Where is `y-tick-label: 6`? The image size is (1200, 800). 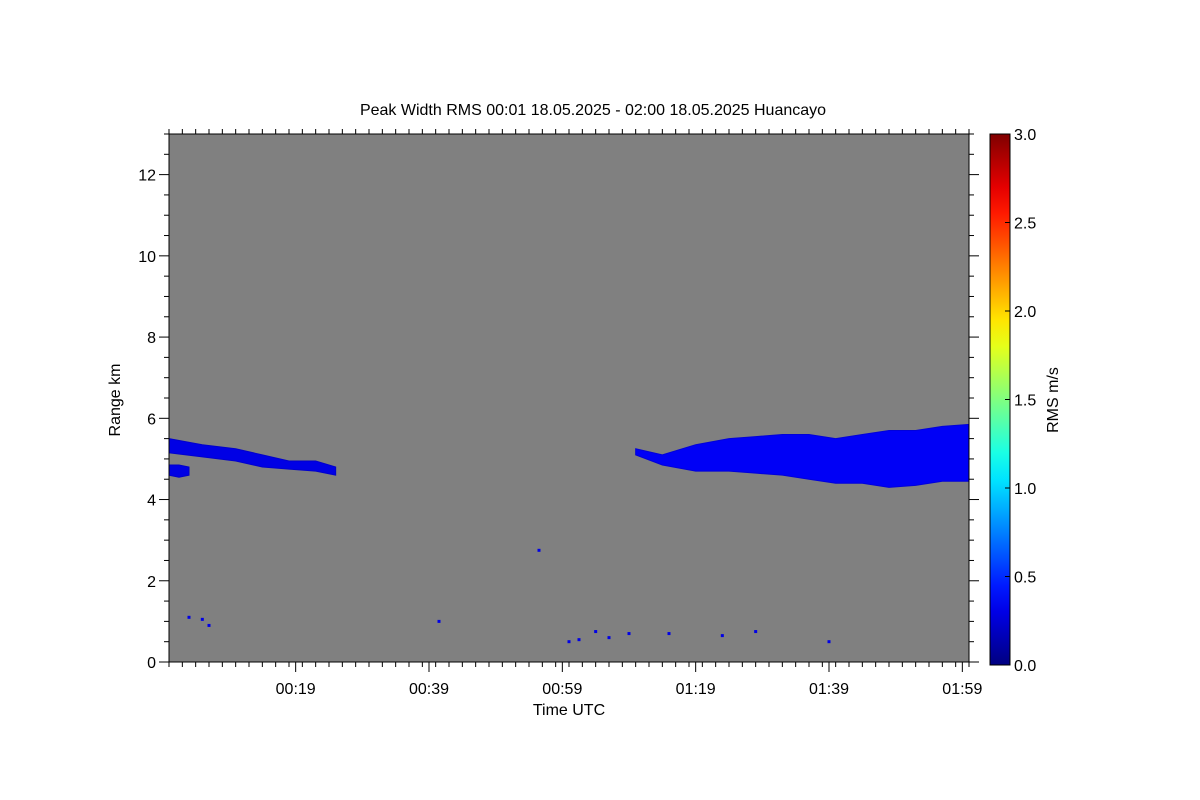 y-tick-label: 6 is located at coordinates (151, 419).